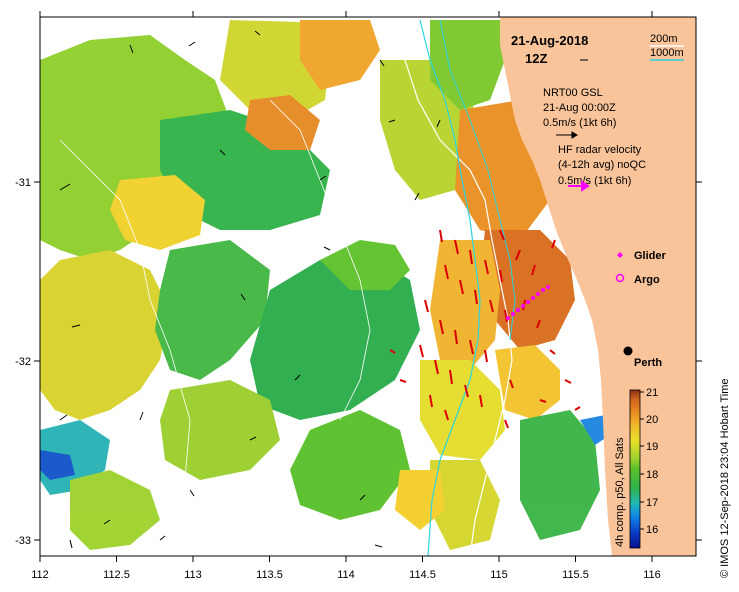 This screenshot has height=592, width=739. What do you see at coordinates (628, 351) in the screenshot?
I see `perth-marker-icon` at bounding box center [628, 351].